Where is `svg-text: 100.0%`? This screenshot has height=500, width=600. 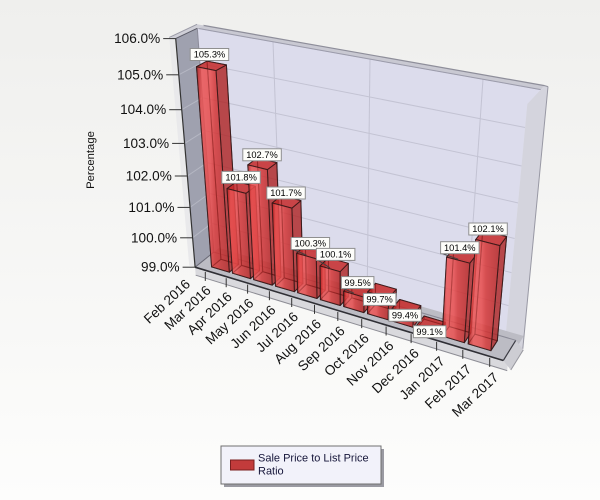
svg-text: 100.0% is located at coordinates (154, 237).